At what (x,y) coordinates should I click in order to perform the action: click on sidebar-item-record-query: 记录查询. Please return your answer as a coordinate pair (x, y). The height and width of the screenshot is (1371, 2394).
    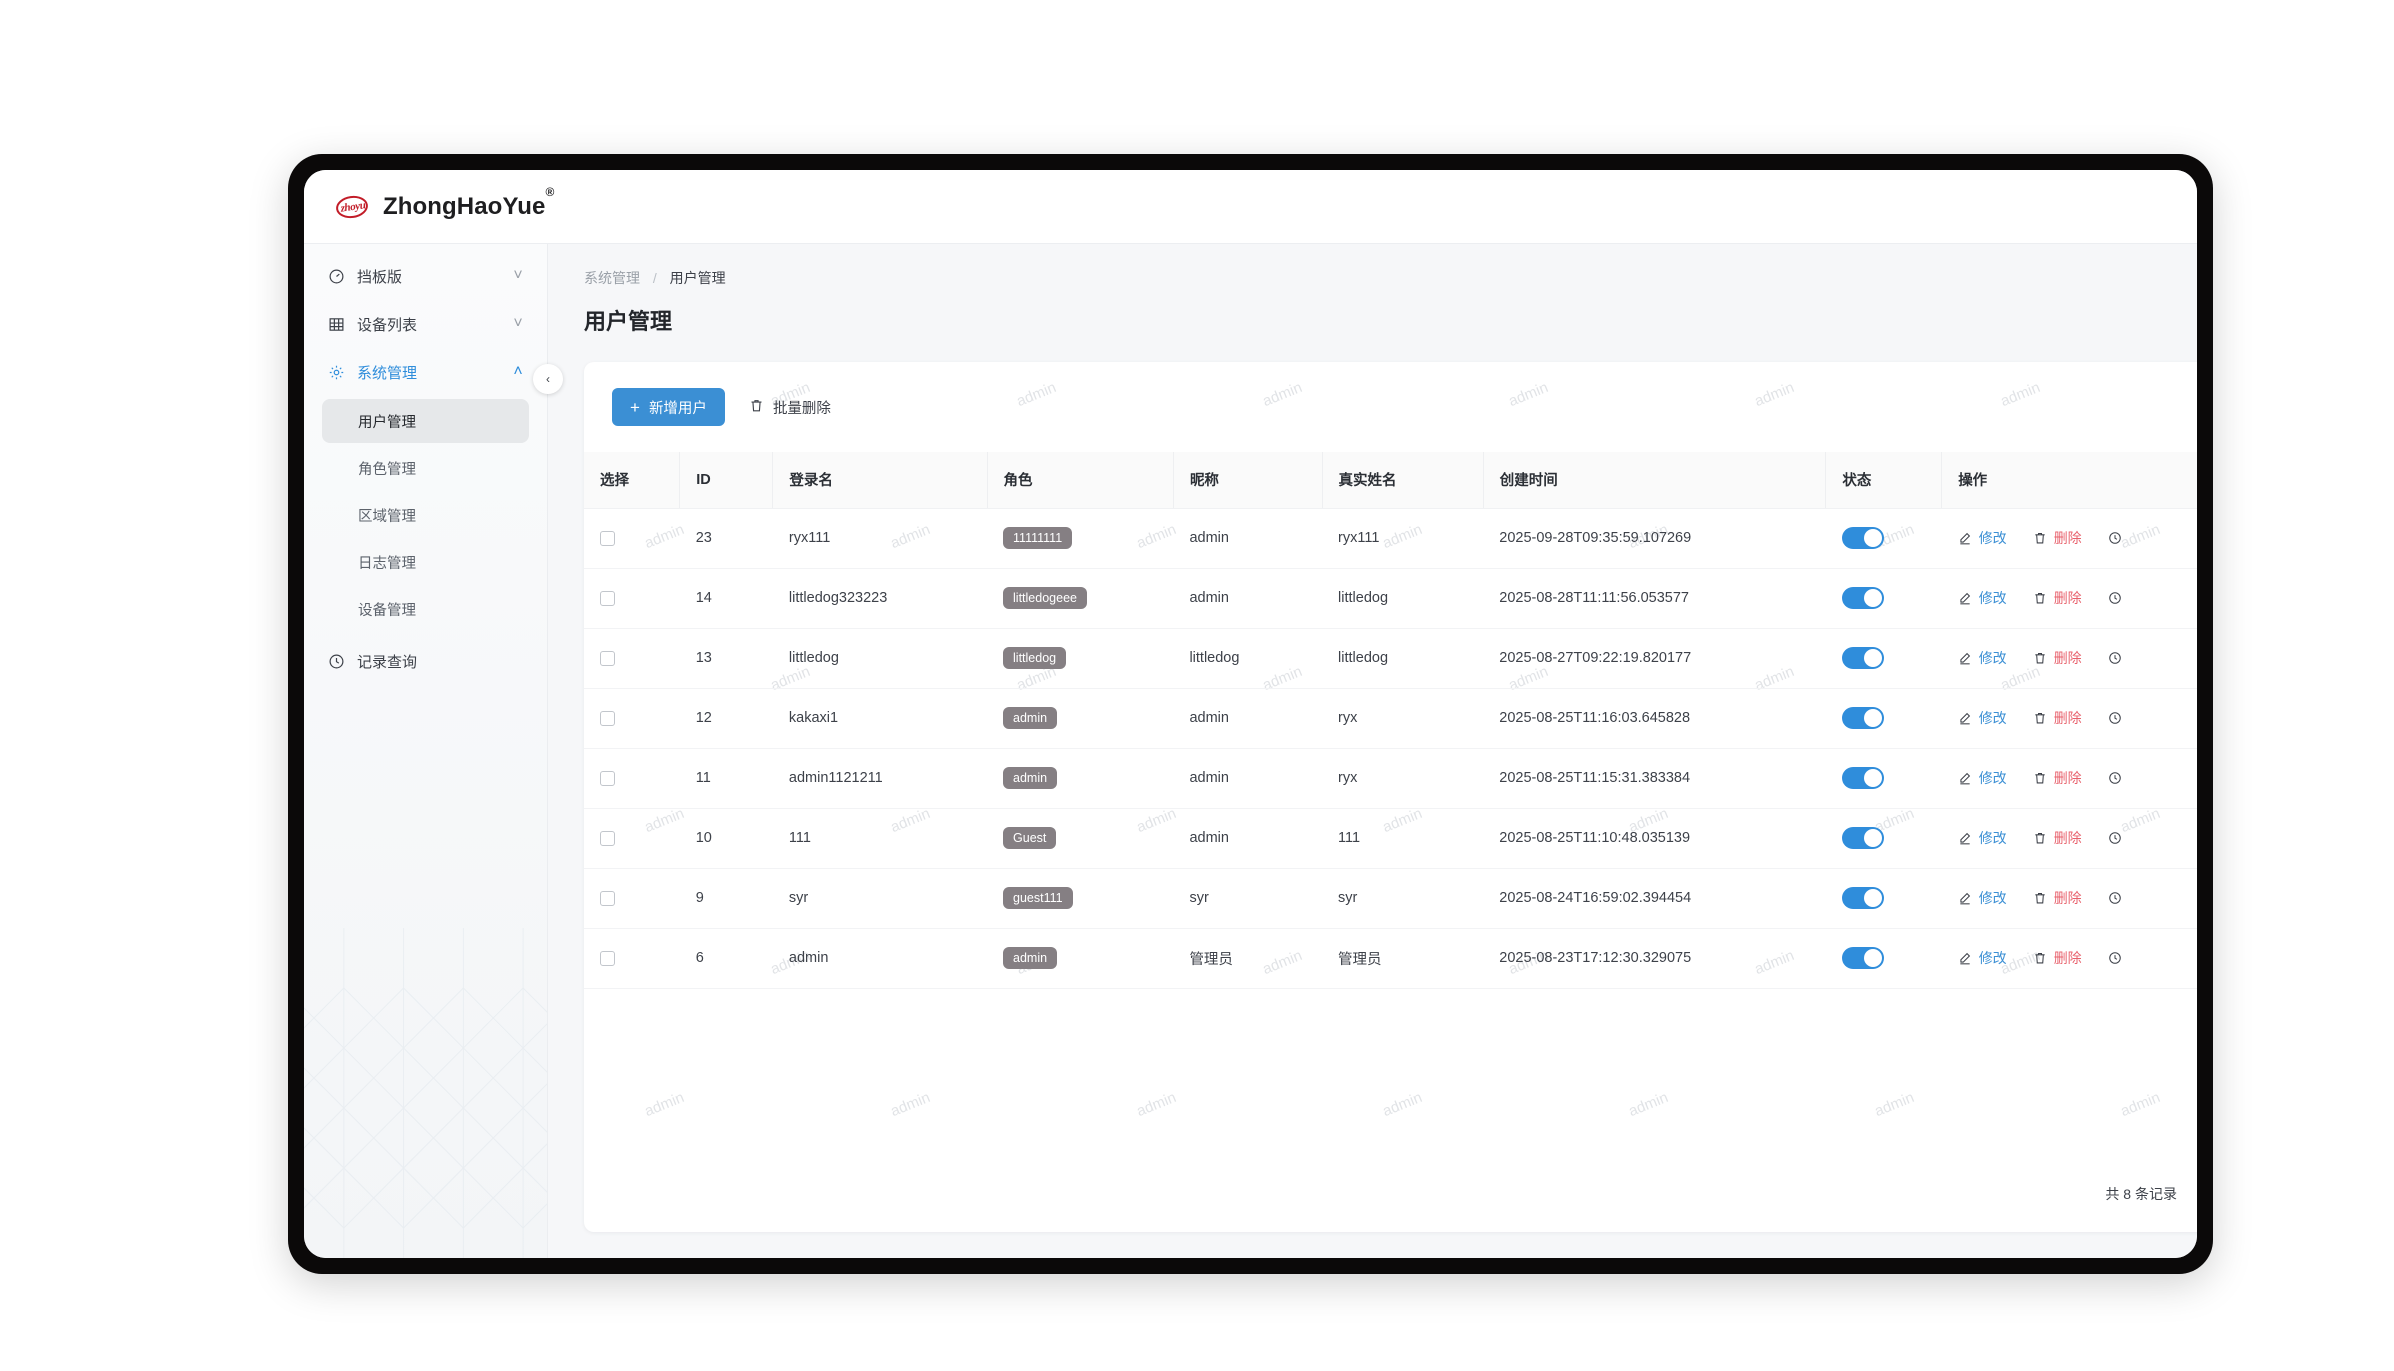
    Looking at the image, I should click on (425, 661).